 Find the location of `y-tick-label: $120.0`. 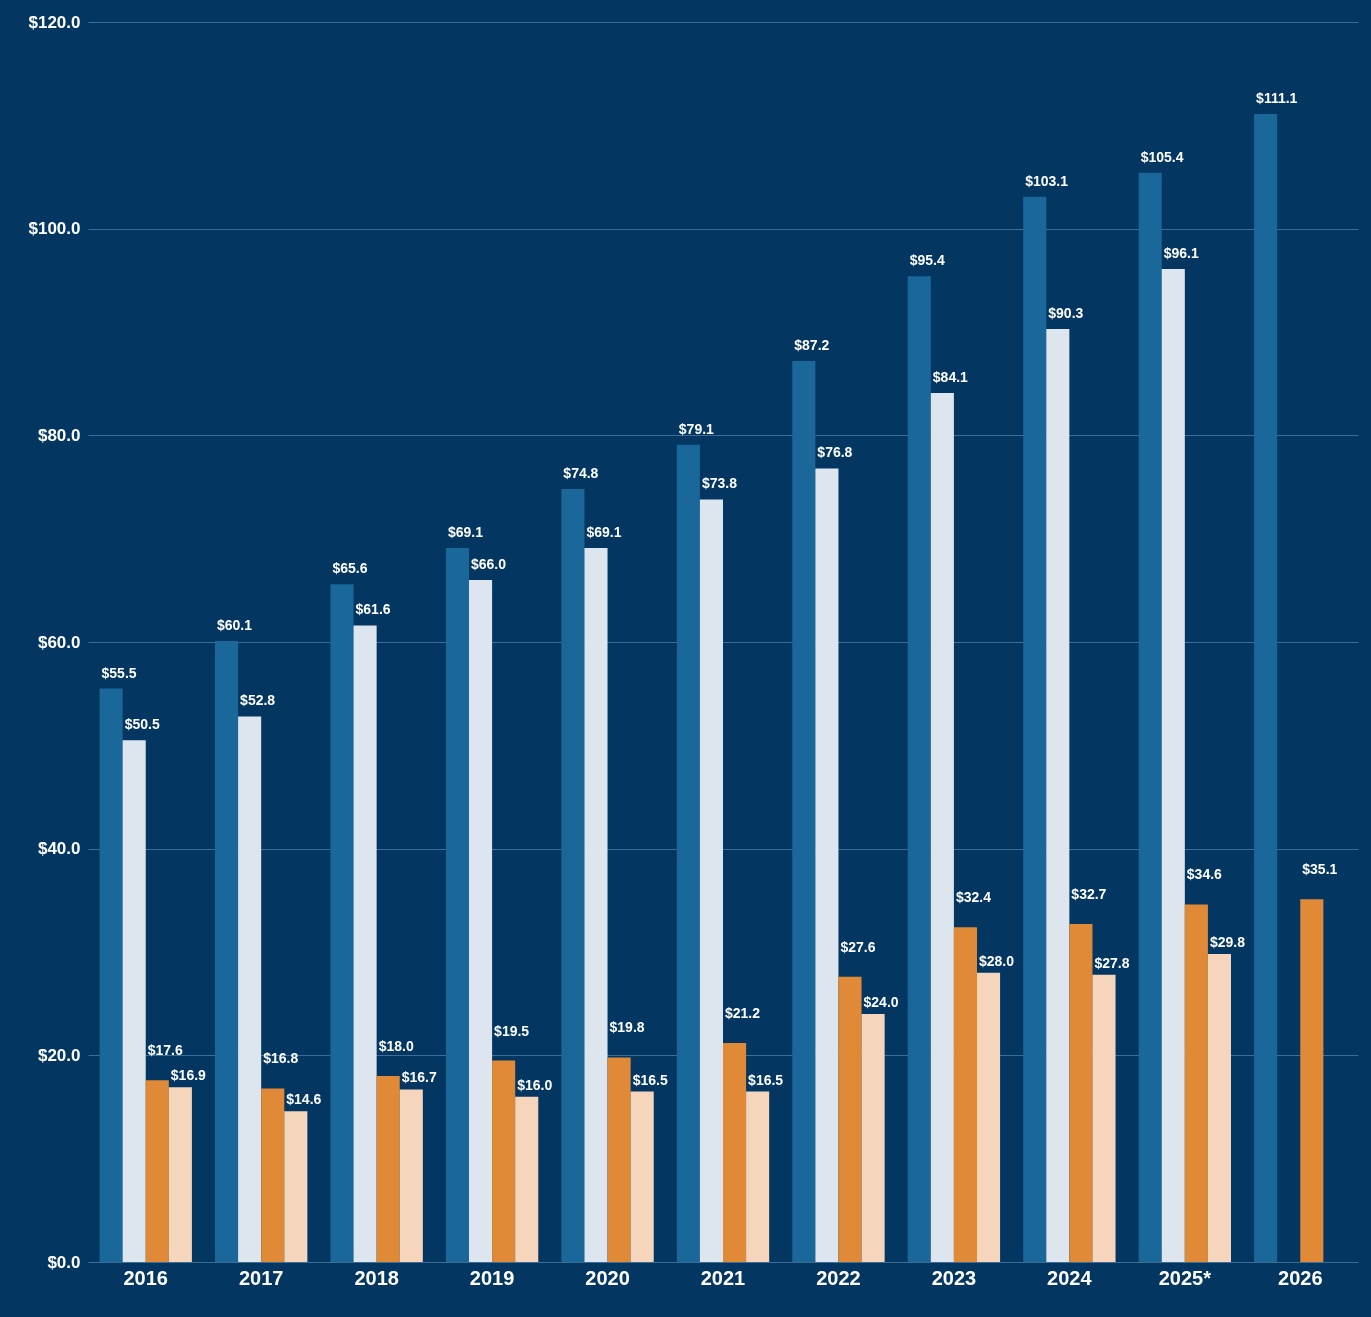

y-tick-label: $120.0 is located at coordinates (54, 22).